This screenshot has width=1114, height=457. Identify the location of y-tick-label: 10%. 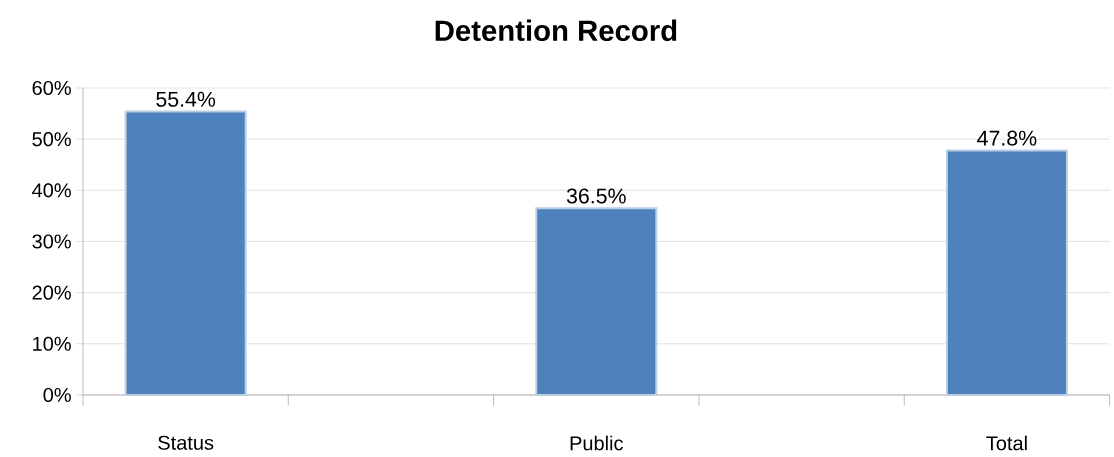
(52, 343).